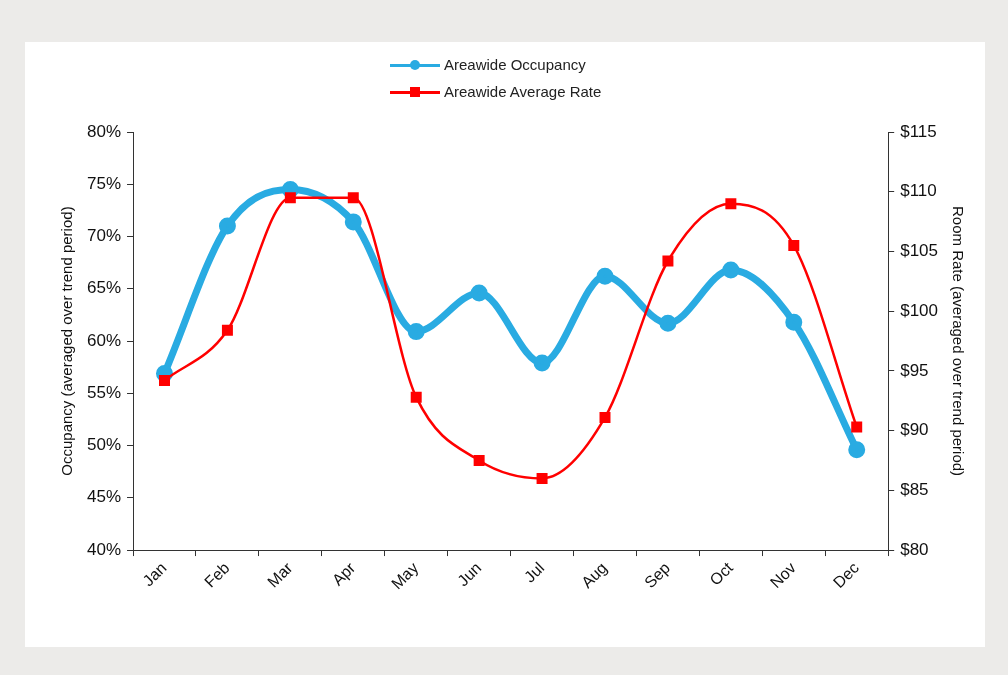 The width and height of the screenshot is (1008, 675). Describe the element at coordinates (280, 574) in the screenshot. I see `x-tick-label: Mar` at that location.